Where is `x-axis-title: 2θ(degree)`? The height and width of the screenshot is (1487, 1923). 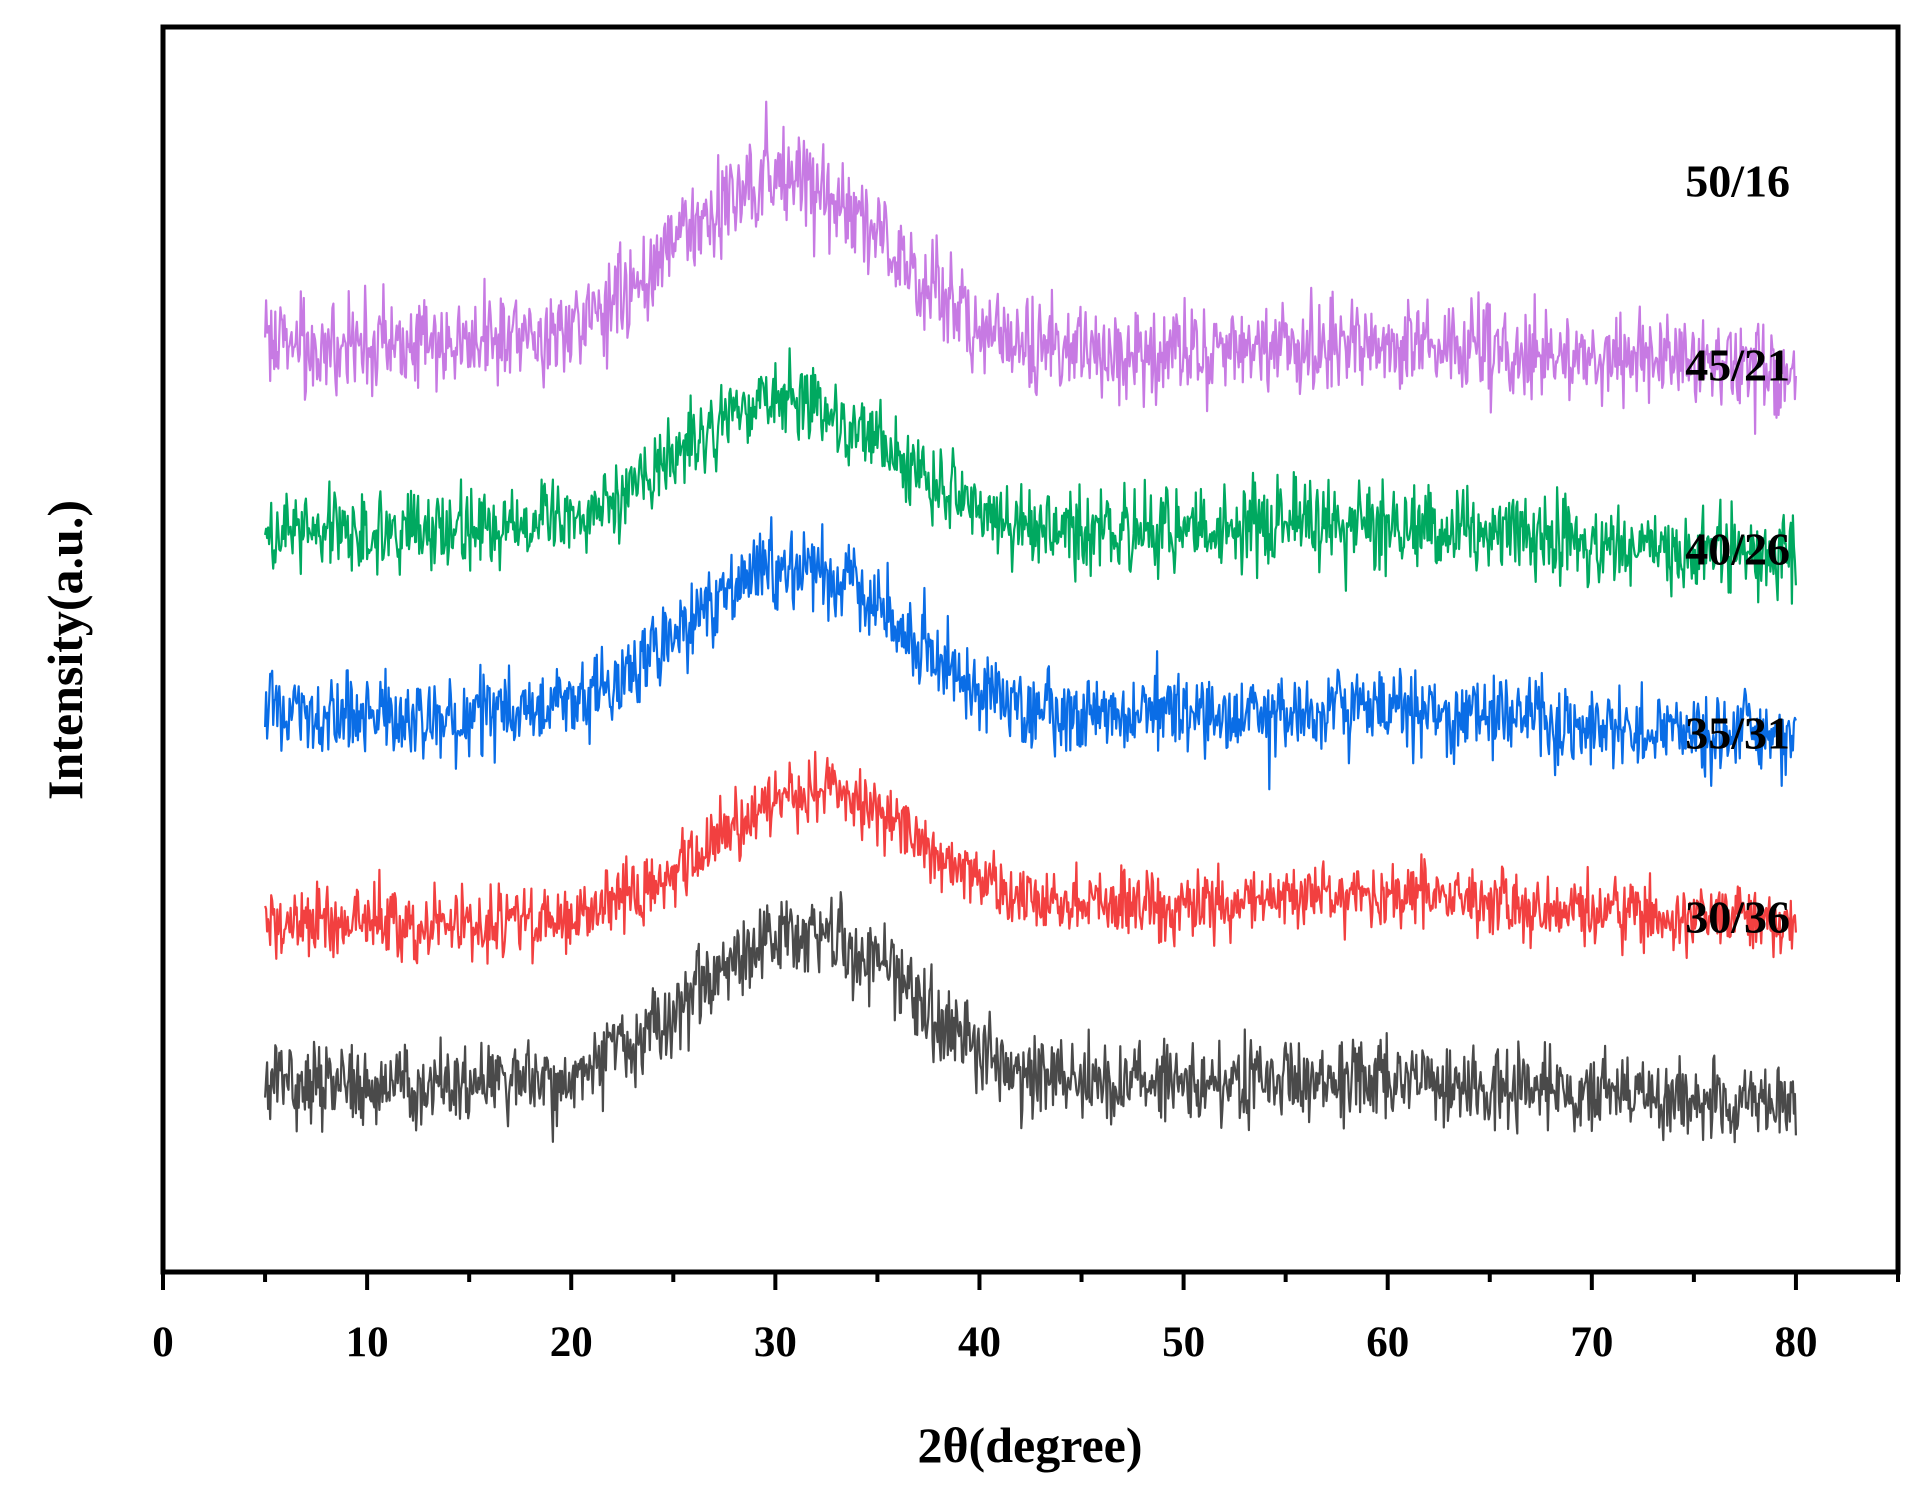
x-axis-title: 2θ(degree) is located at coordinates (1029, 1445).